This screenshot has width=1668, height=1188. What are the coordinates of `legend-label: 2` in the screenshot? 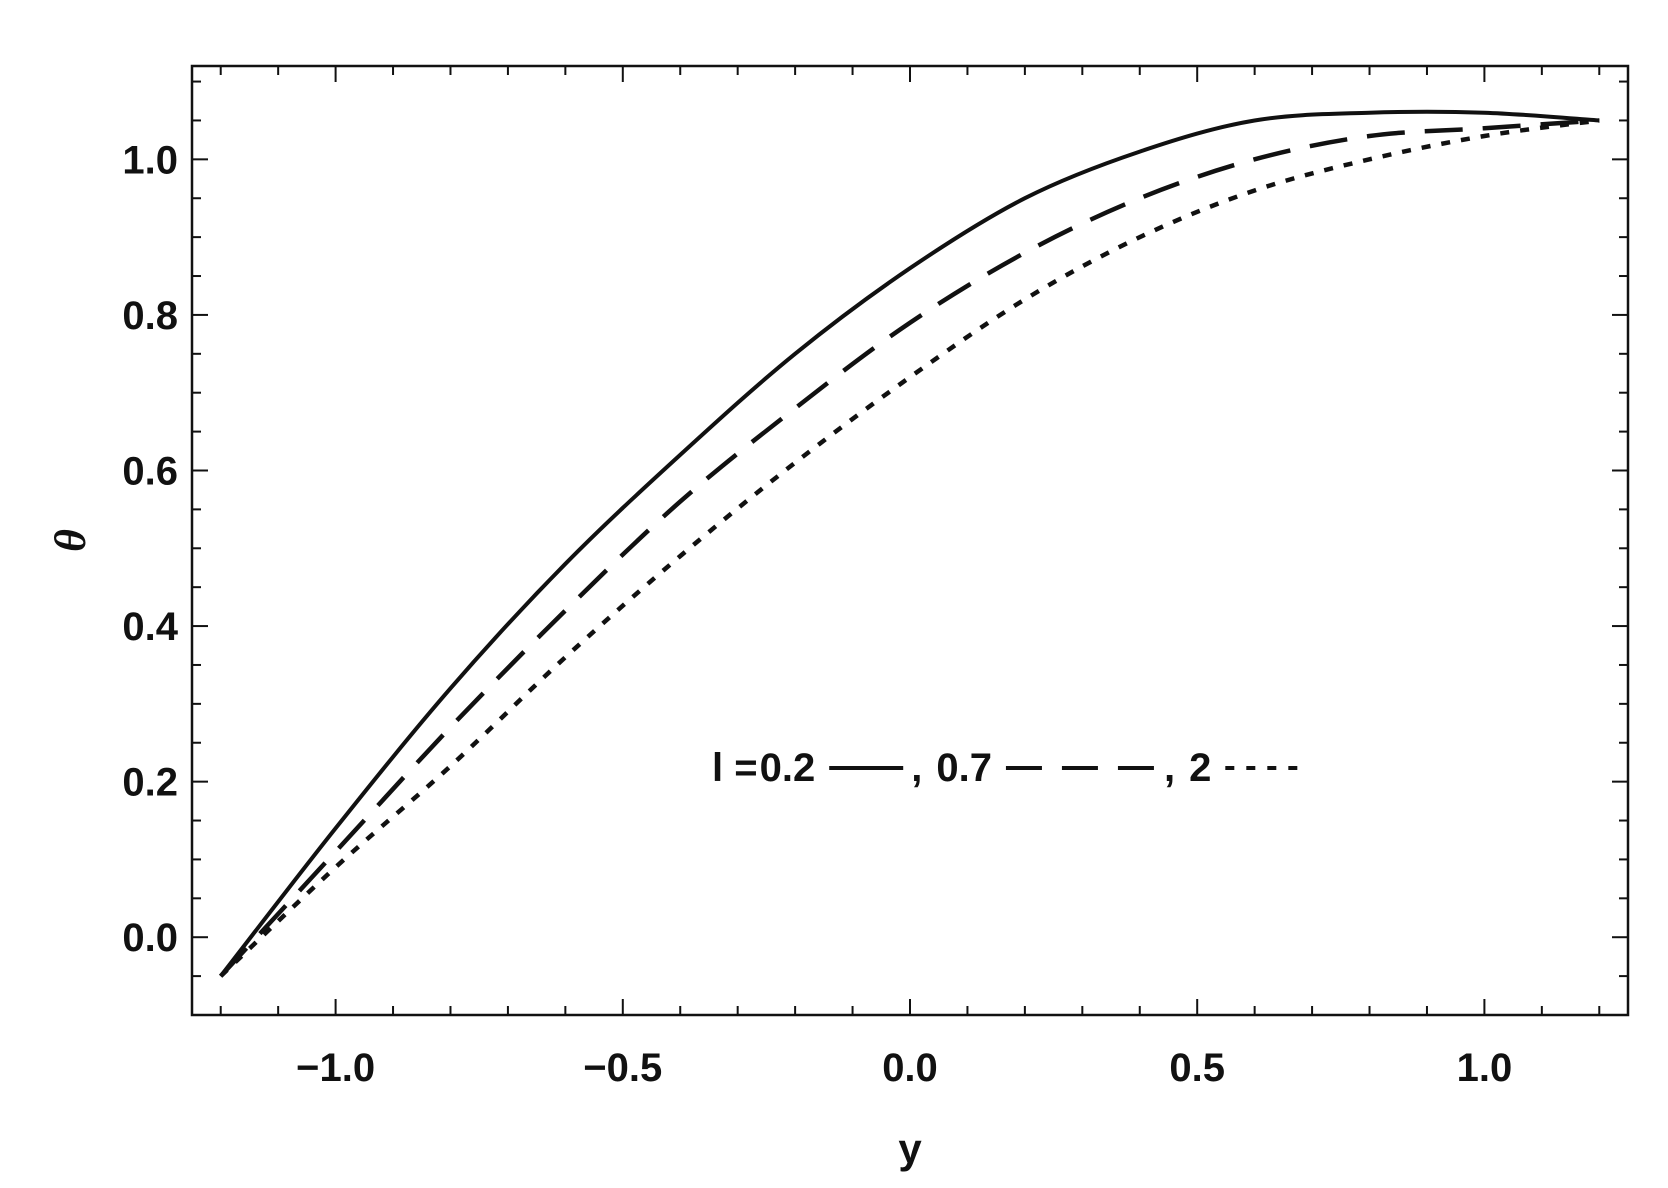 It's located at (1200, 768).